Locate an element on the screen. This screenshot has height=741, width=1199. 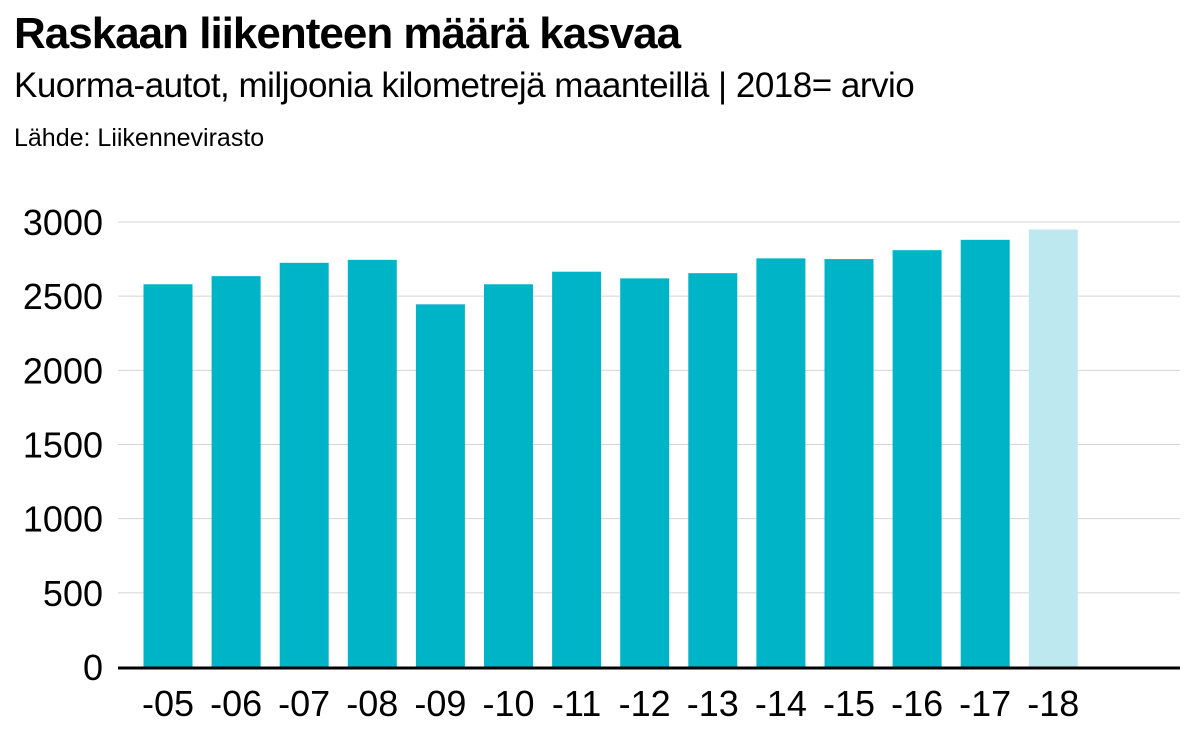
bar-estimate is located at coordinates (1053, 448).